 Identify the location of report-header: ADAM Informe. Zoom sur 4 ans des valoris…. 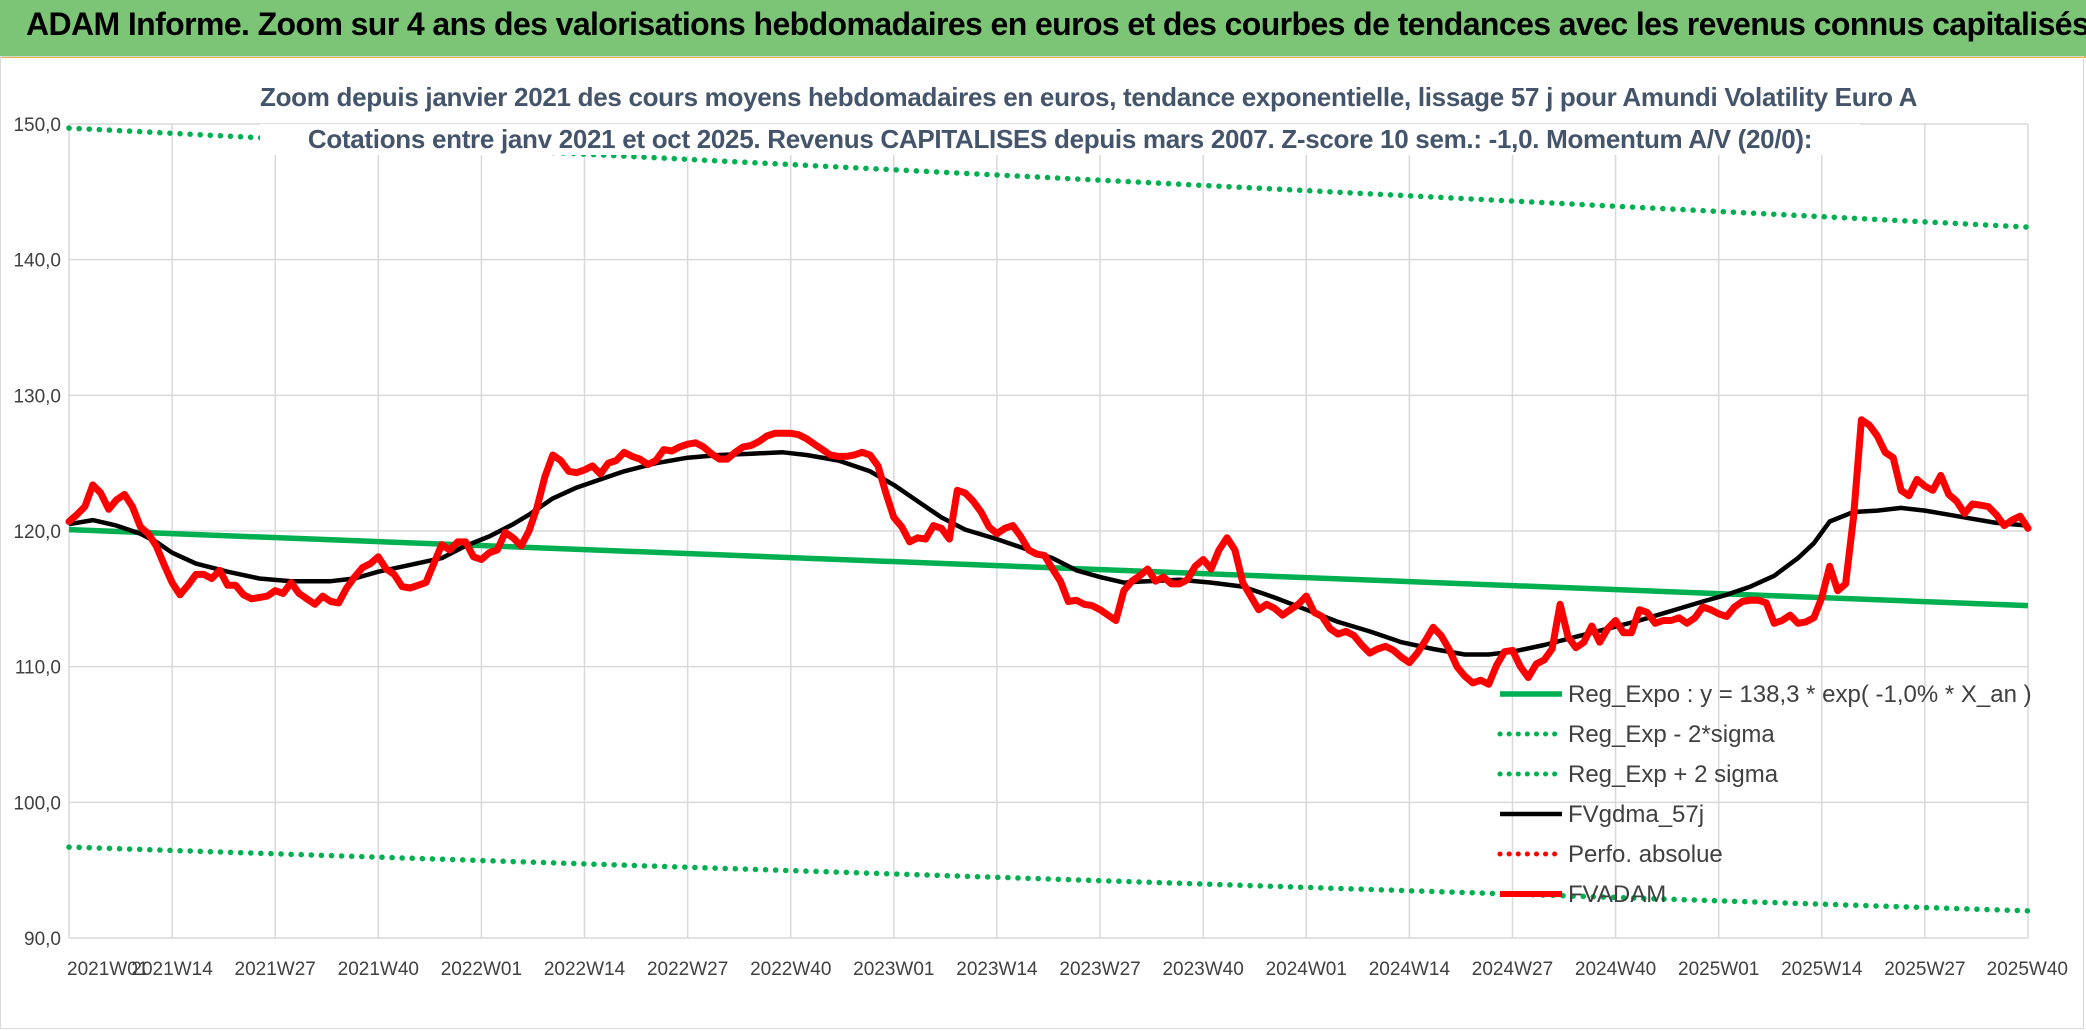
(1043, 29).